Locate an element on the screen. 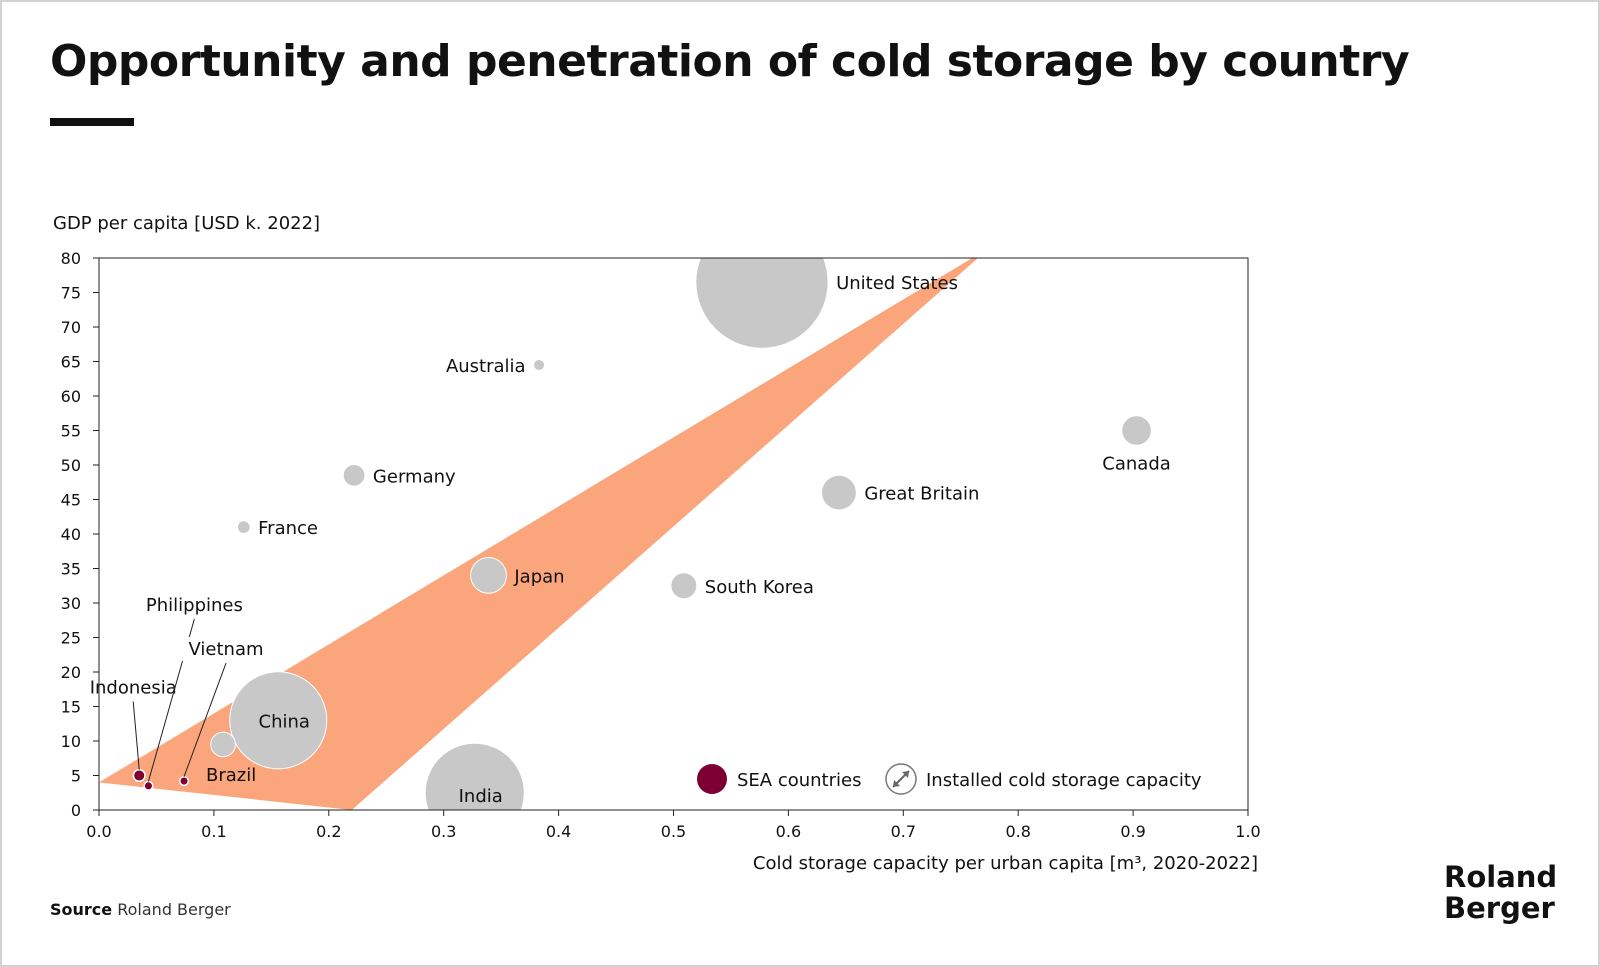  x-tick-label: 0.0 is located at coordinates (98, 831).